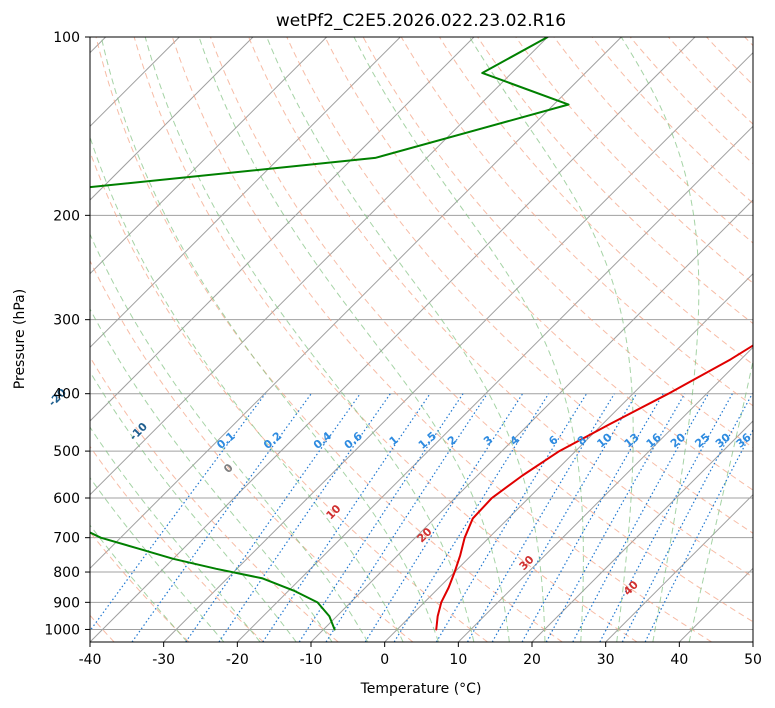  I want to click on x-tick-label: 10, so click(458, 660).